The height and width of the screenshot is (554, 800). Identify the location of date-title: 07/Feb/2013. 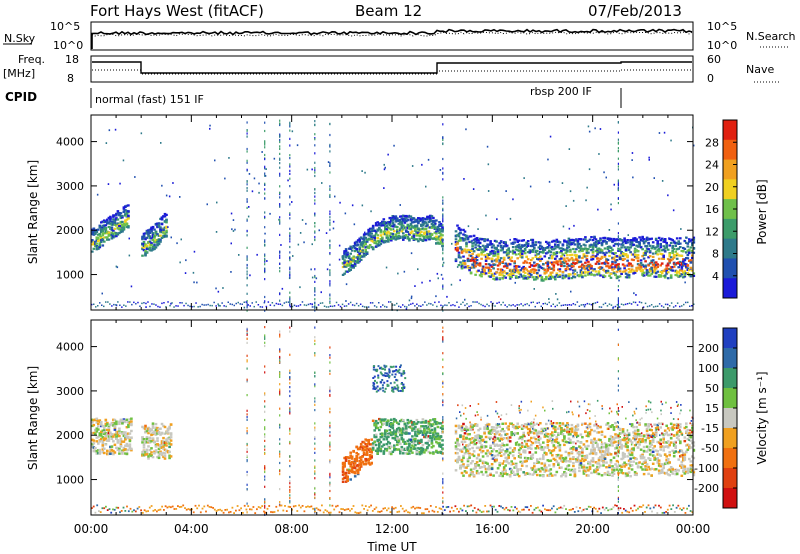
(635, 11).